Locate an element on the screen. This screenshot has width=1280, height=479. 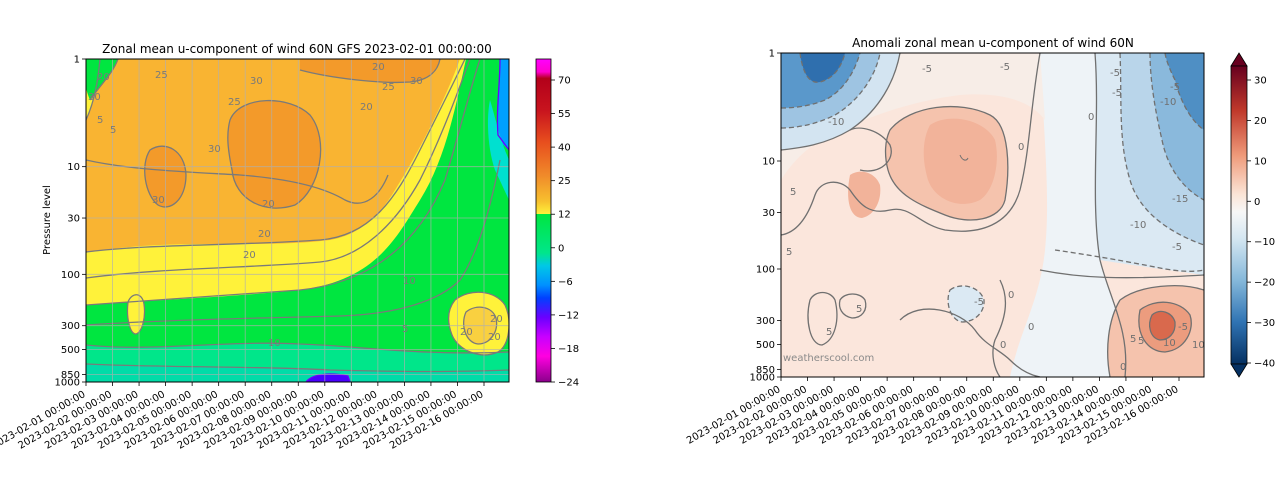
left-colorbar is located at coordinates (543, 220).